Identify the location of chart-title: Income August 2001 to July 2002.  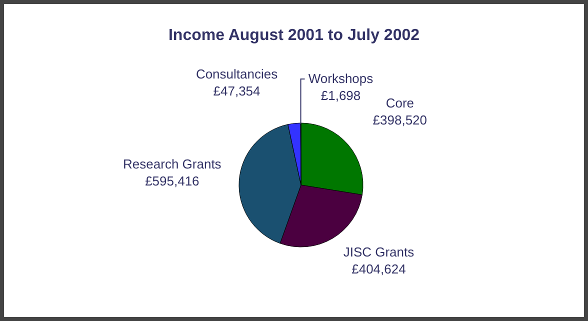
(294, 36).